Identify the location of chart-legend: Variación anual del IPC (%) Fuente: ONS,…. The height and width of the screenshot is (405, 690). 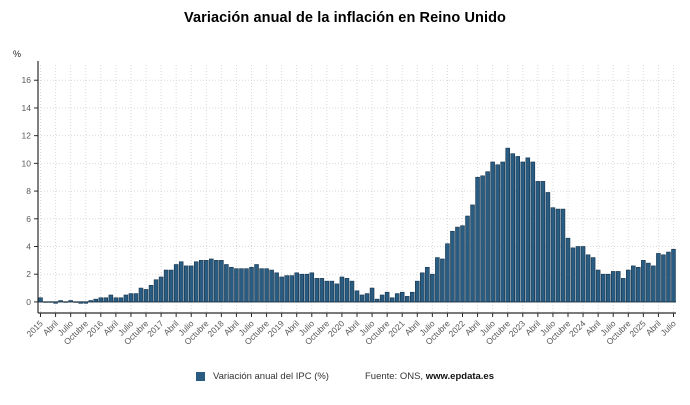
(345, 376).